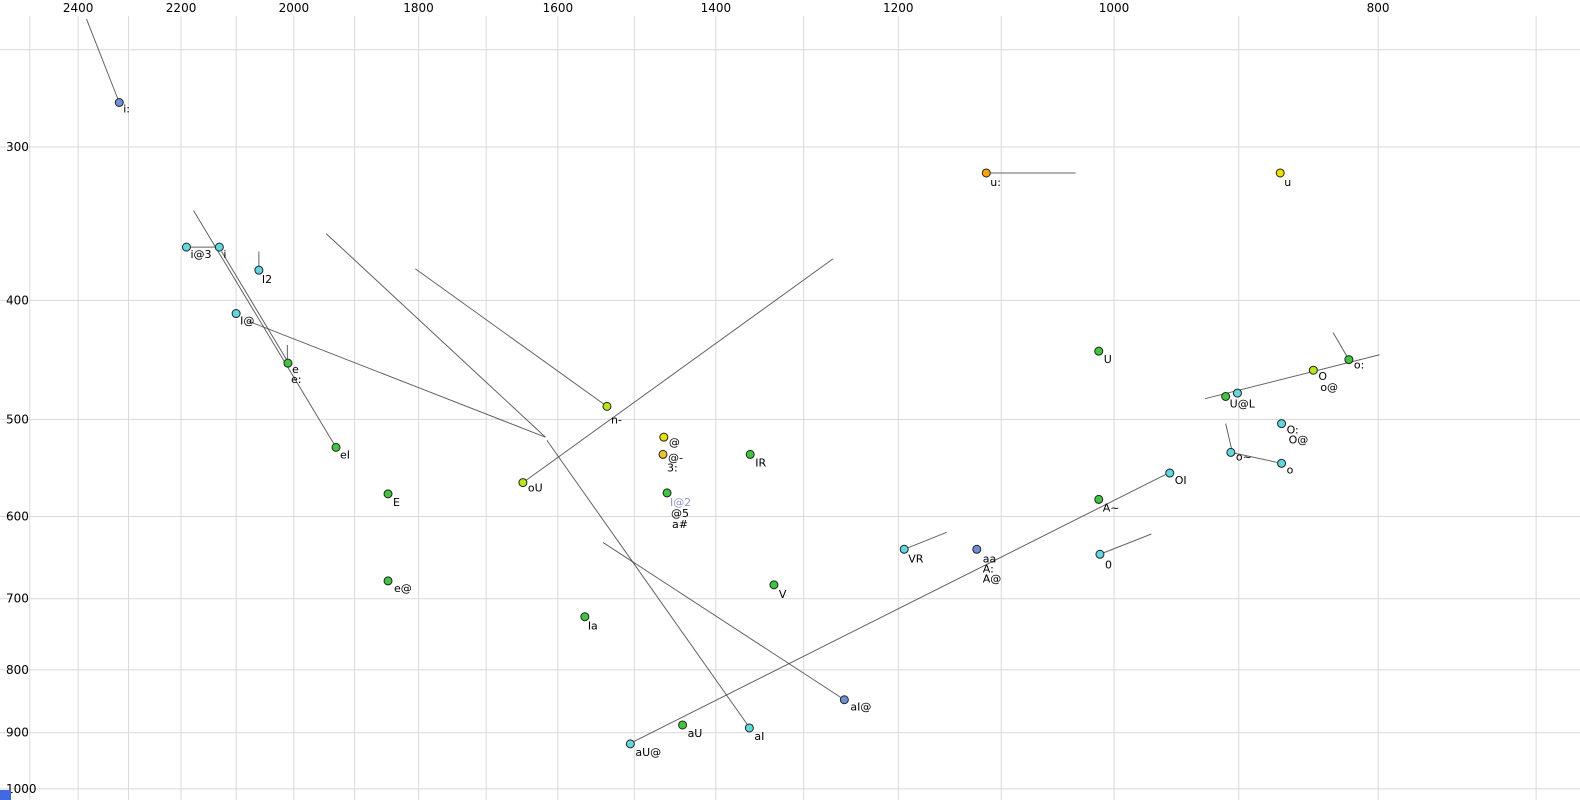  What do you see at coordinates (294, 8) in the screenshot?
I see `x-tick-label: 2000` at bounding box center [294, 8].